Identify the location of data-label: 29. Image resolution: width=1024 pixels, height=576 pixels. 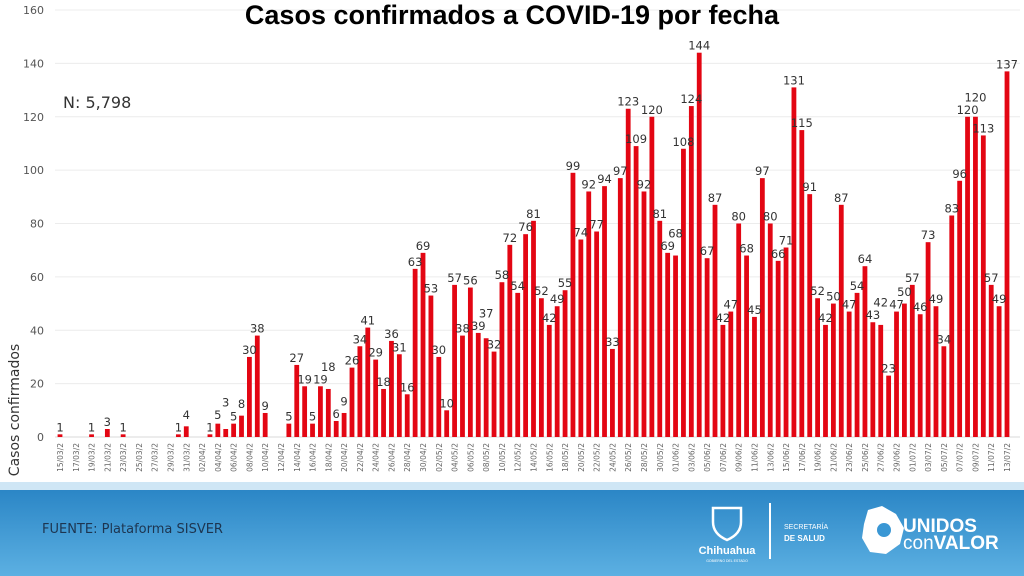
(375, 353).